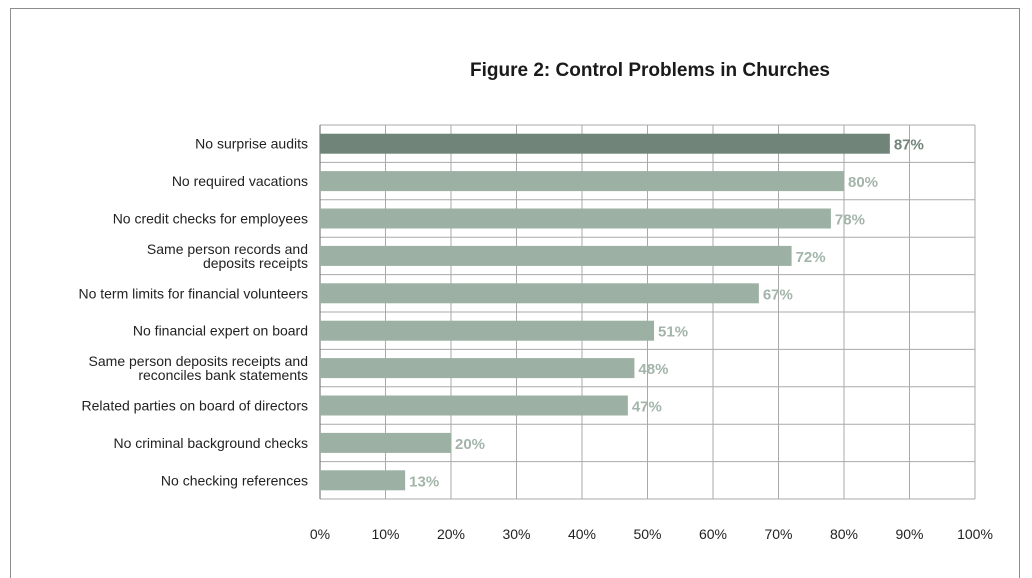  I want to click on x-tick-label: 10%, so click(385, 534).